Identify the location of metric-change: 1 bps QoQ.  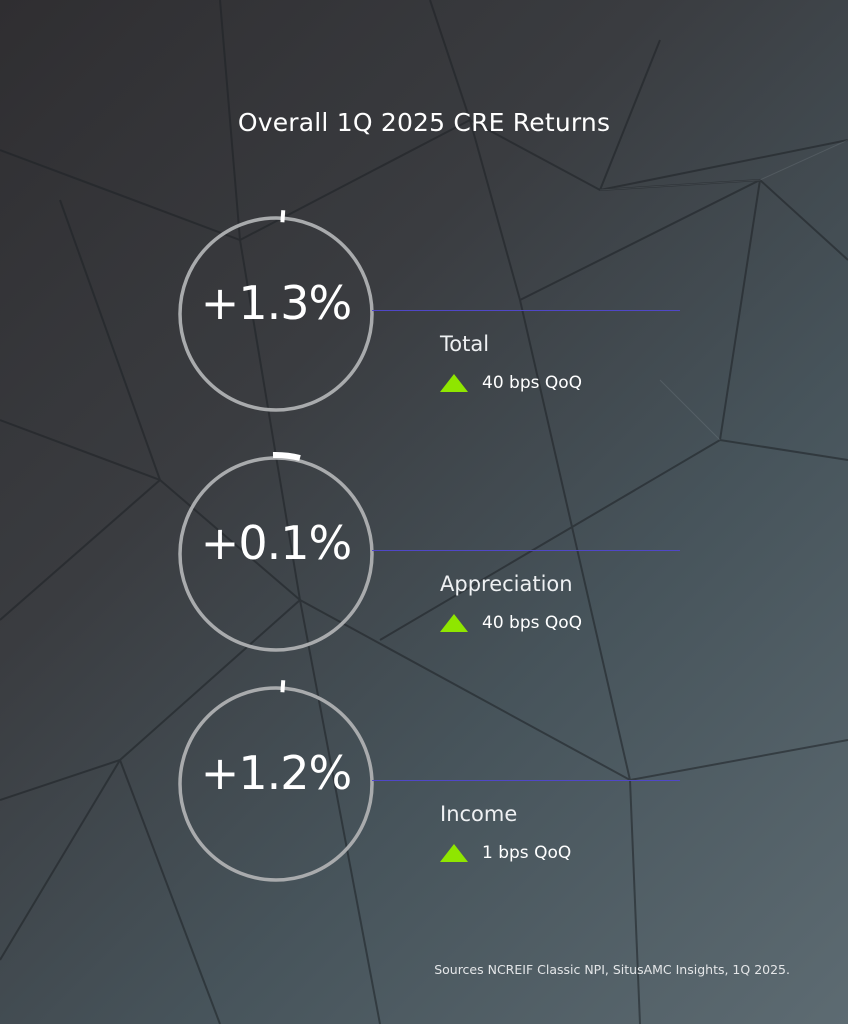
(505, 853).